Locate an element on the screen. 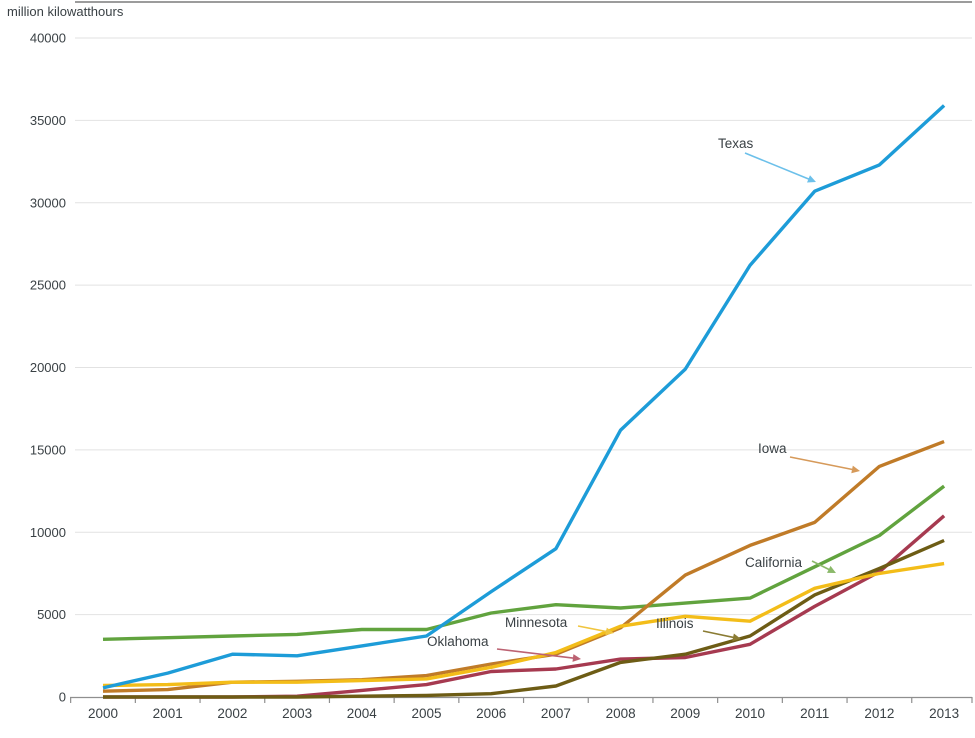  y-axis-tick-label: 20000 is located at coordinates (48, 367).